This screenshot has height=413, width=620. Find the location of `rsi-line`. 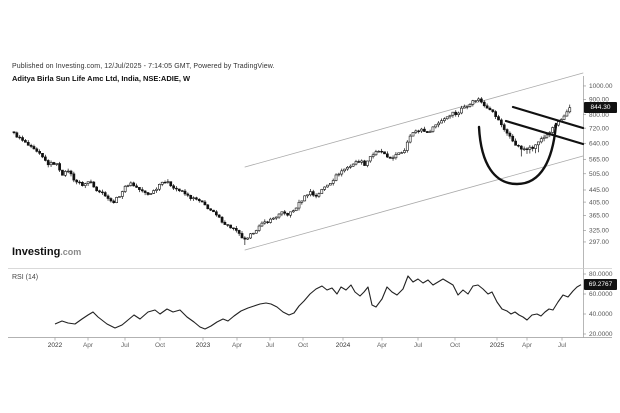

rsi-line is located at coordinates (318, 302).